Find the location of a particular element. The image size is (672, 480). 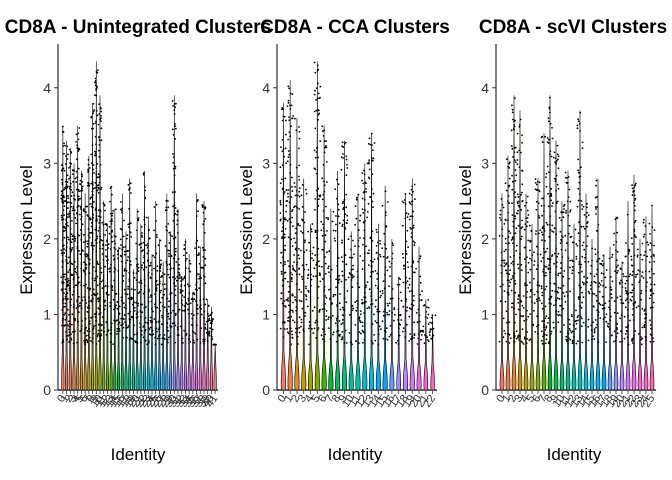

x-tick-label: 2 is located at coordinates (295, 399).